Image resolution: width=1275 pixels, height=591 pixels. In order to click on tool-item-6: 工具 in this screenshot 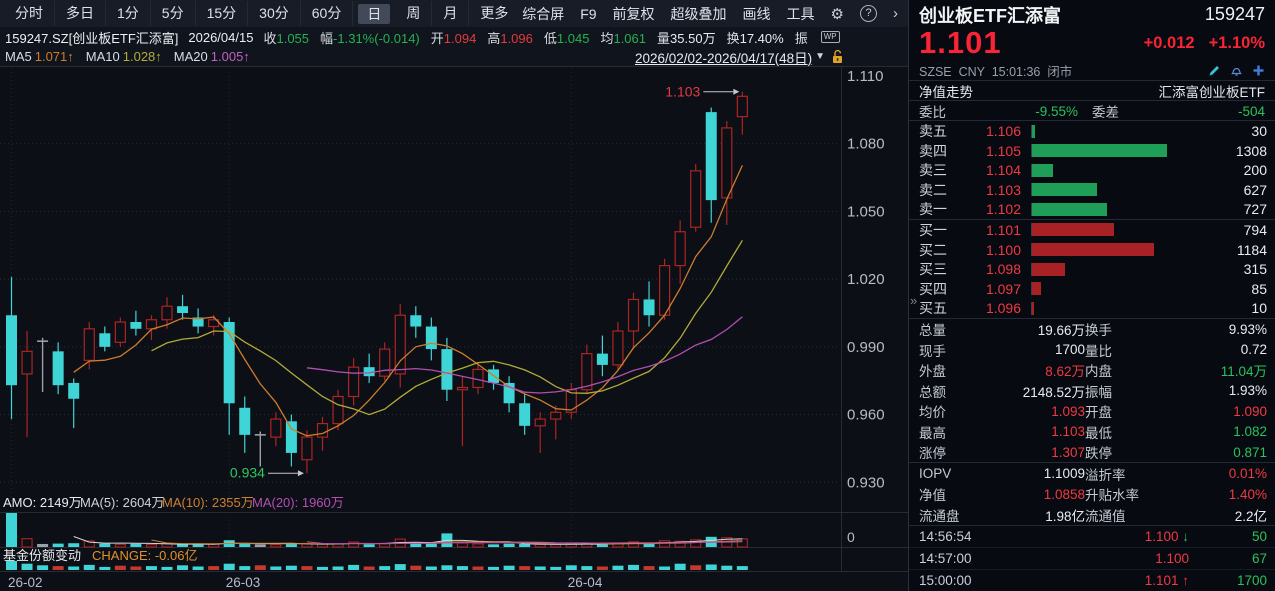, I will do `click(800, 13)`.